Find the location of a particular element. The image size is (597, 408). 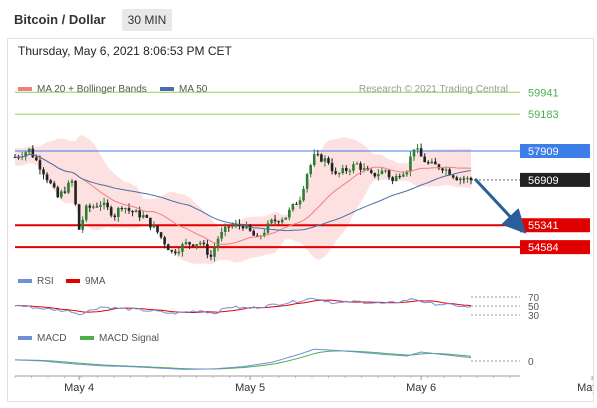

timeframe-badge: 30 MIN is located at coordinates (147, 20).